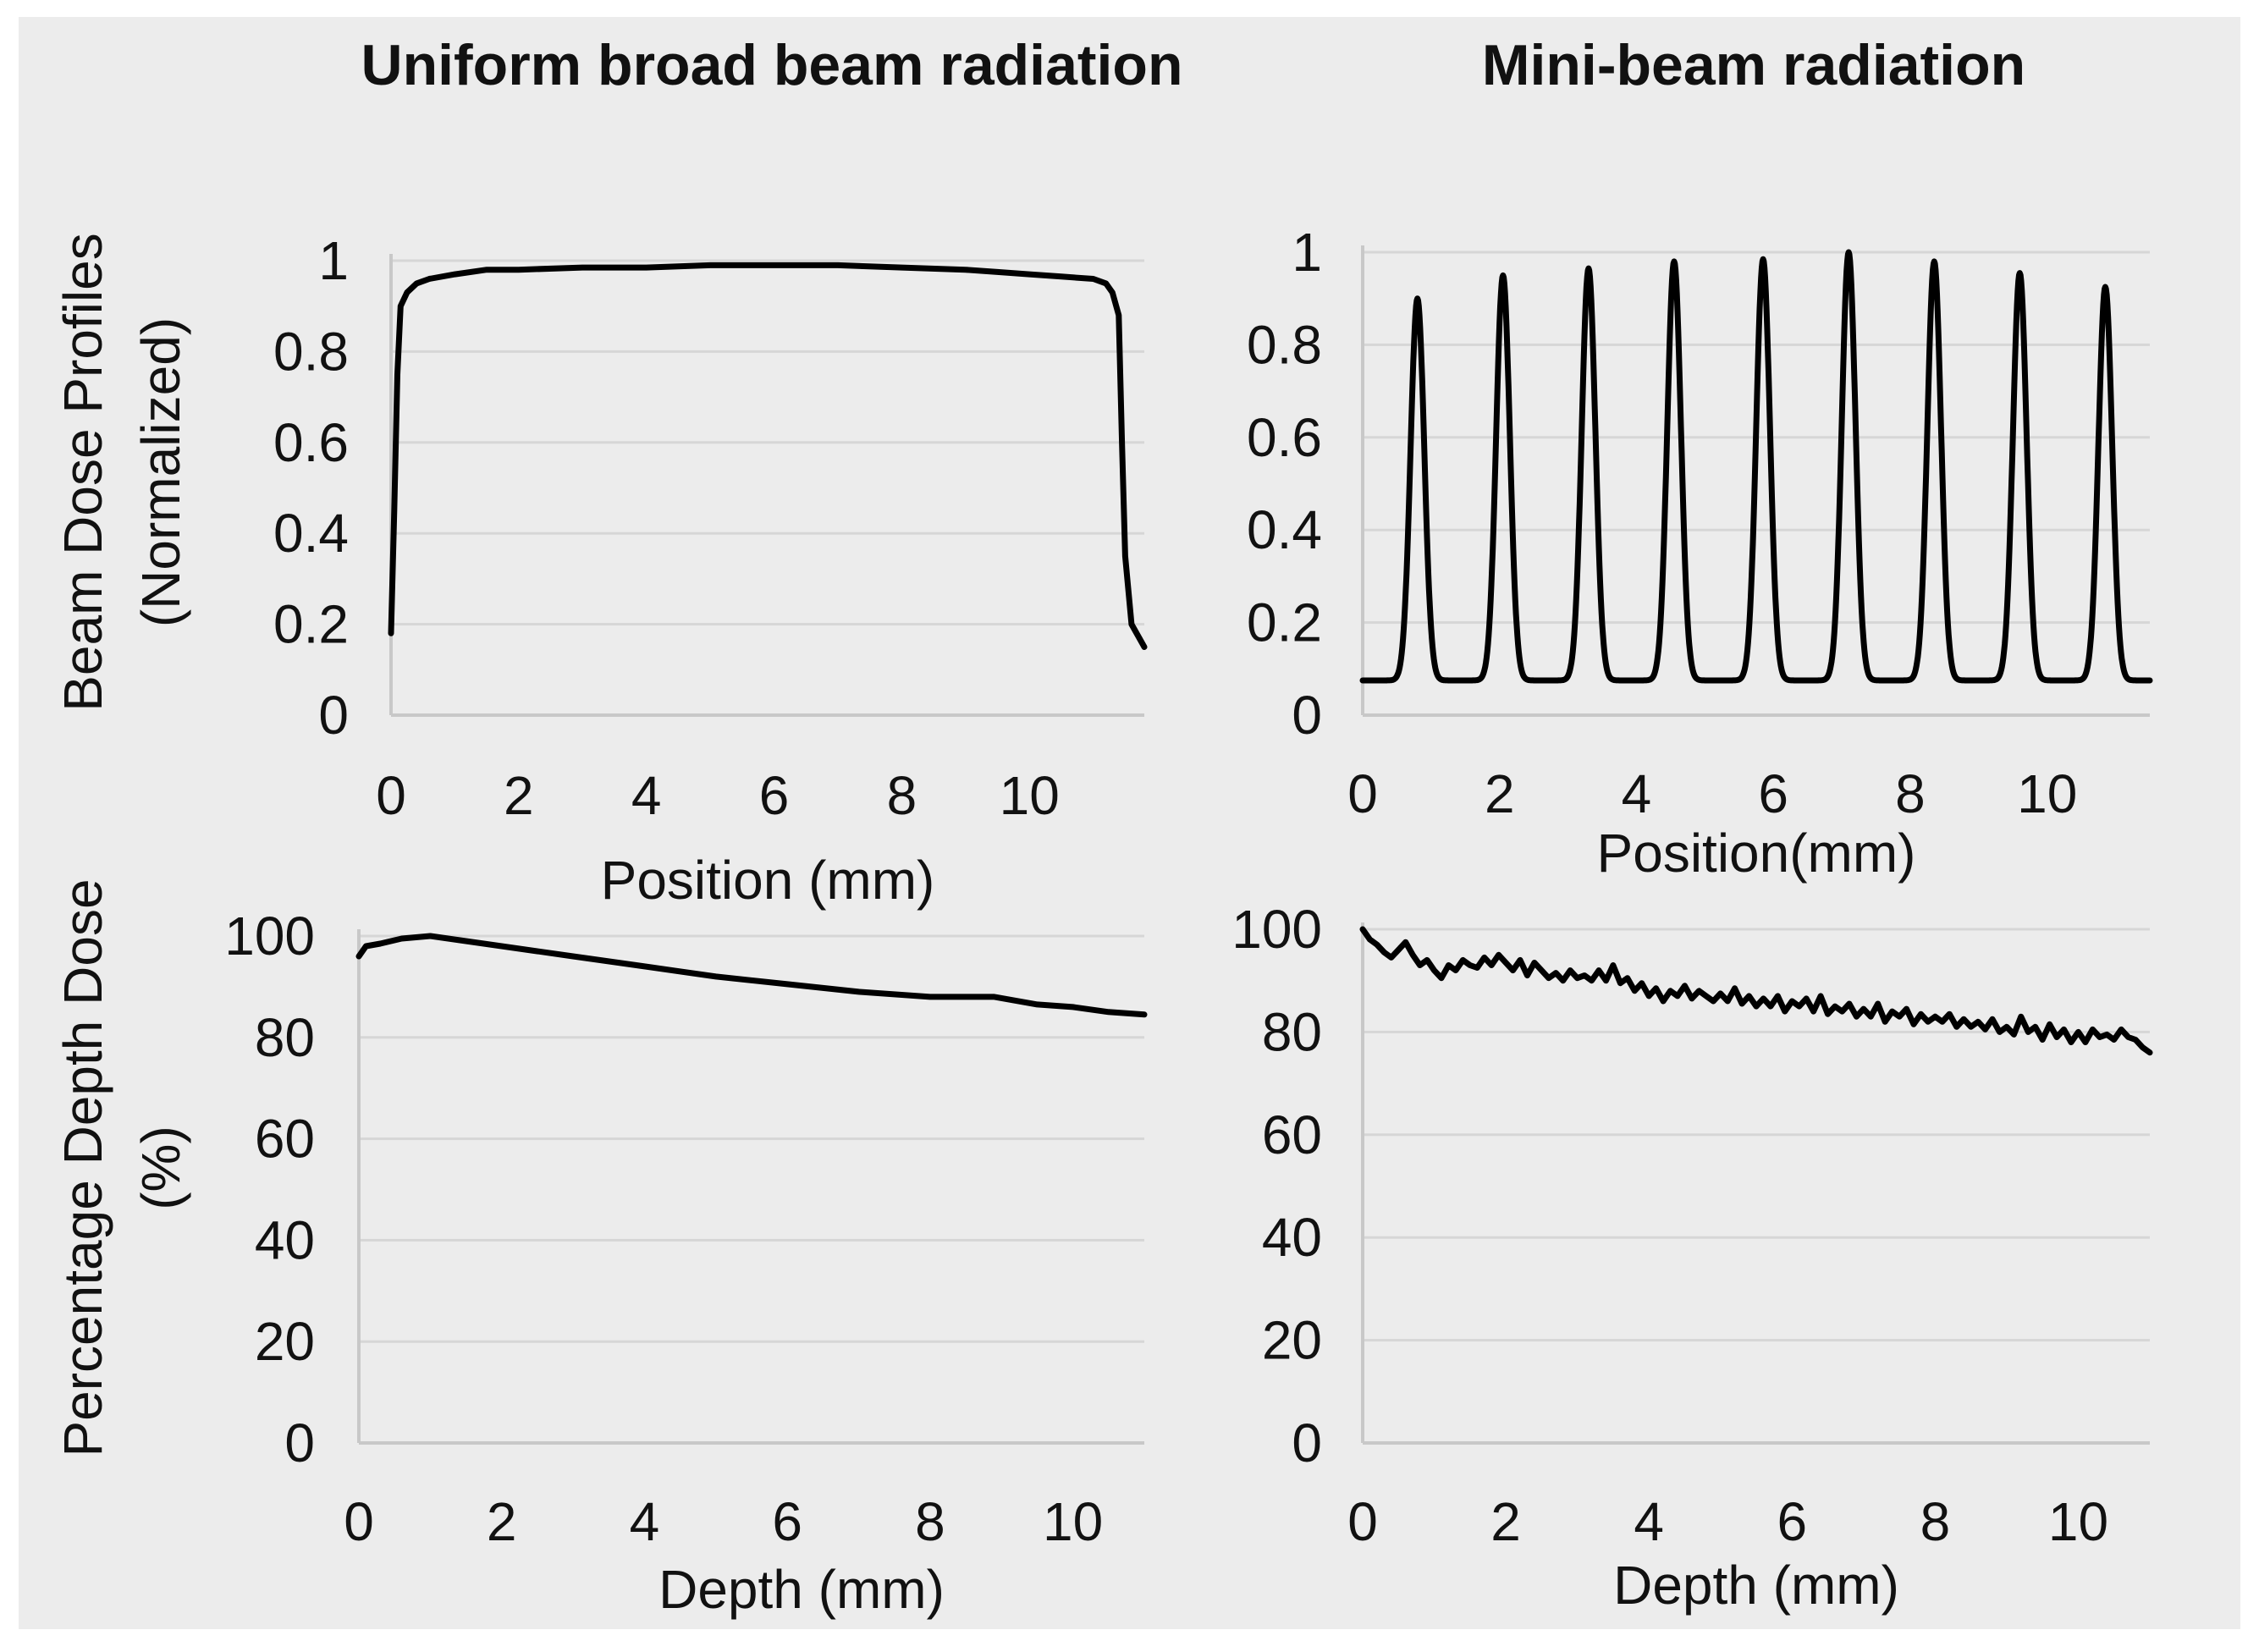 This screenshot has width=2259, height=1652. What do you see at coordinates (751, 975) in the screenshot?
I see `broad-pdd-series-line` at bounding box center [751, 975].